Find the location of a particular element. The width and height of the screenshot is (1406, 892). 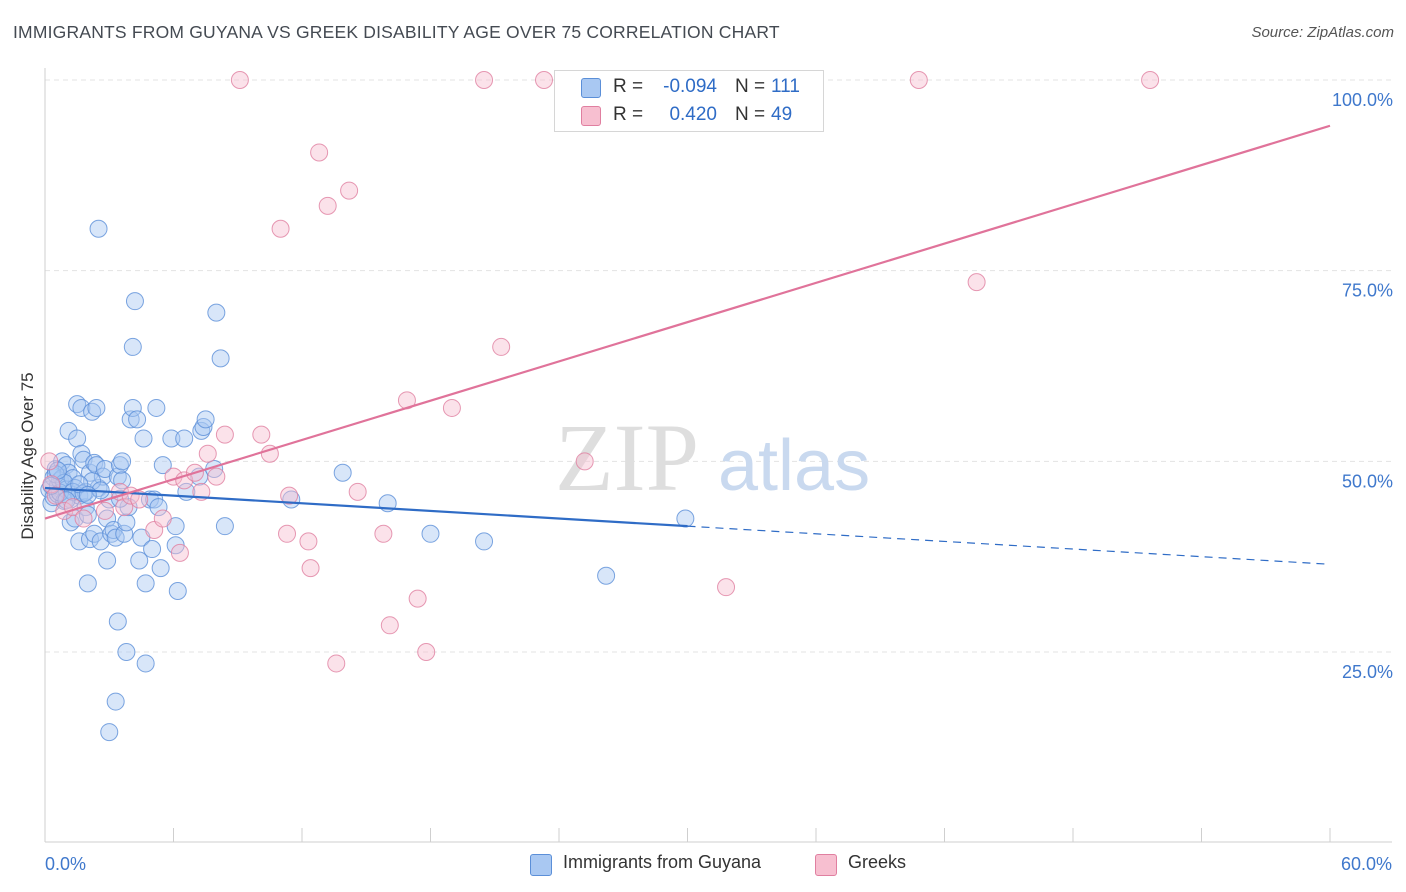

x-tick-label: 60.0% is located at coordinates (1366, 864).